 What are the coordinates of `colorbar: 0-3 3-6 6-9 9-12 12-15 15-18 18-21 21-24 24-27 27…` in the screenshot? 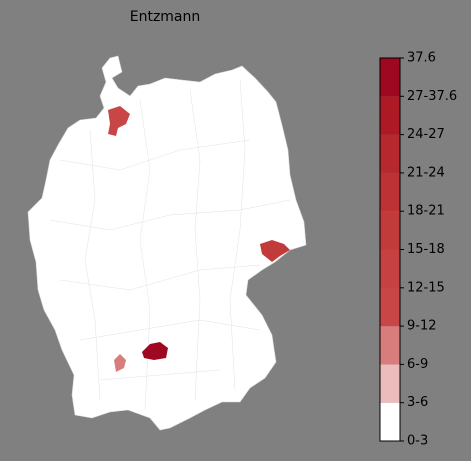 It's located at (418, 250).